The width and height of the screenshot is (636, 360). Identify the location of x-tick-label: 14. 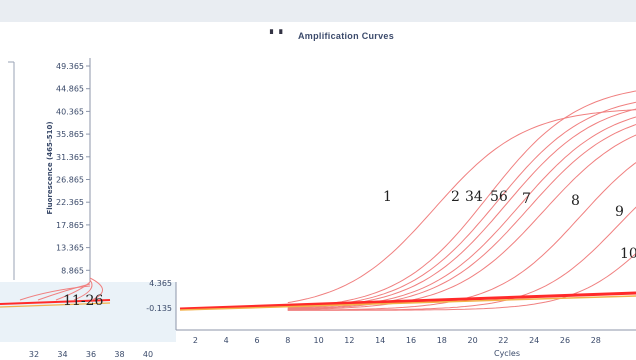
(380, 340).